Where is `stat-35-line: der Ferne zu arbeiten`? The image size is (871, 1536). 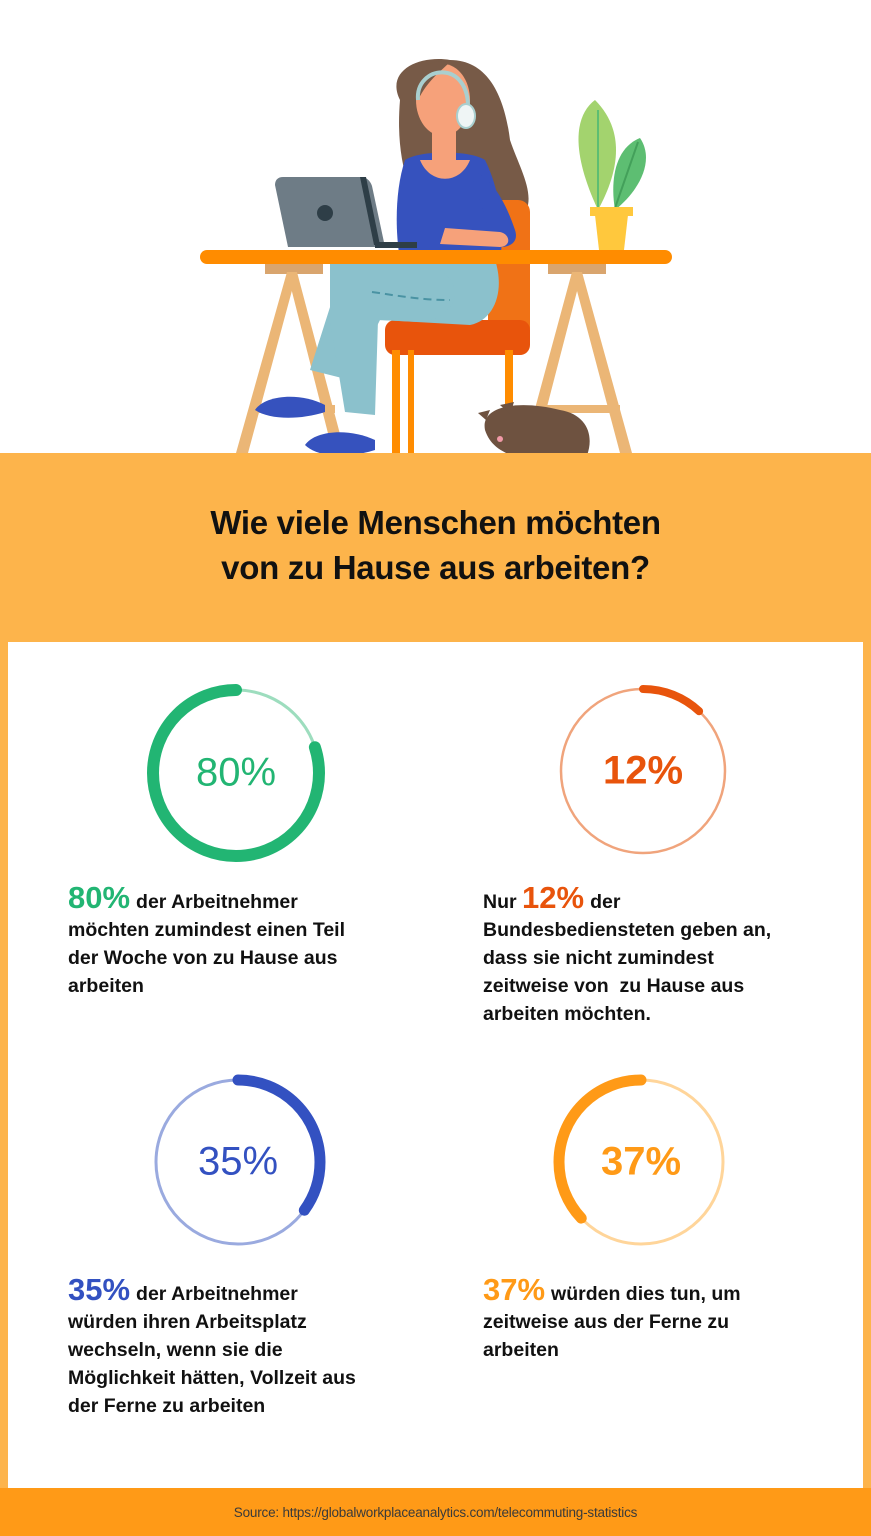
stat-35-line: der Ferne zu arbeiten is located at coordinates (167, 1406).